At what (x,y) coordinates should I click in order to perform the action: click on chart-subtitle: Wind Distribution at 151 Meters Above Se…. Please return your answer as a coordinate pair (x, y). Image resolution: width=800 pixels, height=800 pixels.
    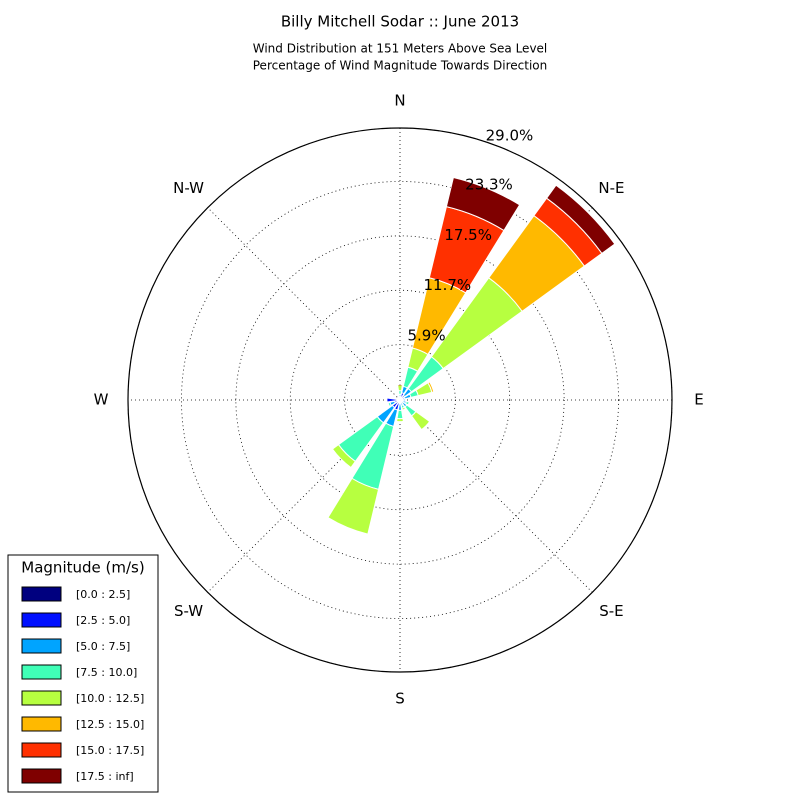
    Looking at the image, I should click on (400, 49).